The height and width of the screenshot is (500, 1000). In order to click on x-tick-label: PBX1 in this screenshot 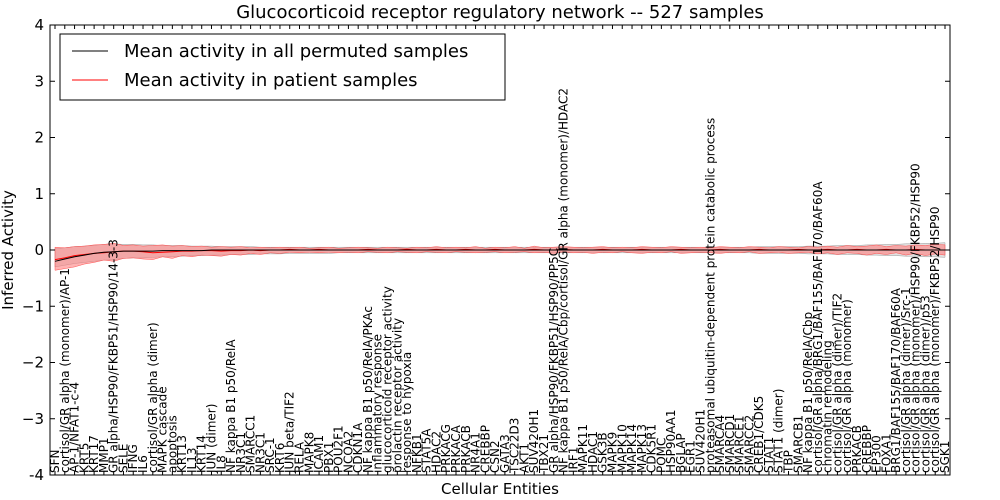, I will do `click(329, 457)`.